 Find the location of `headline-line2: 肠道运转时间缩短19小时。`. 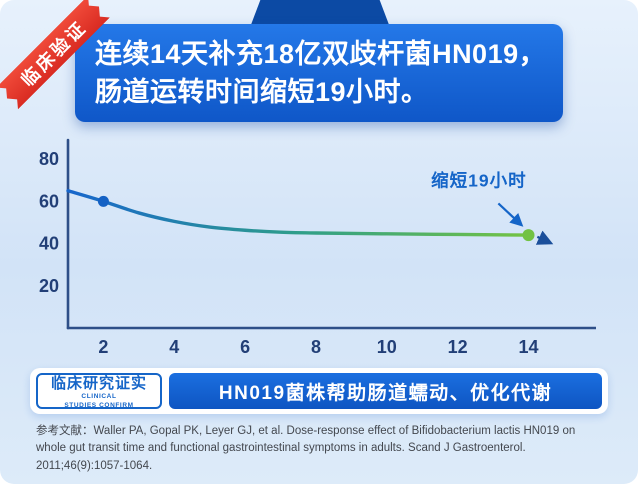

headline-line2: 肠道运转时间缩短19小时。 is located at coordinates (262, 92).